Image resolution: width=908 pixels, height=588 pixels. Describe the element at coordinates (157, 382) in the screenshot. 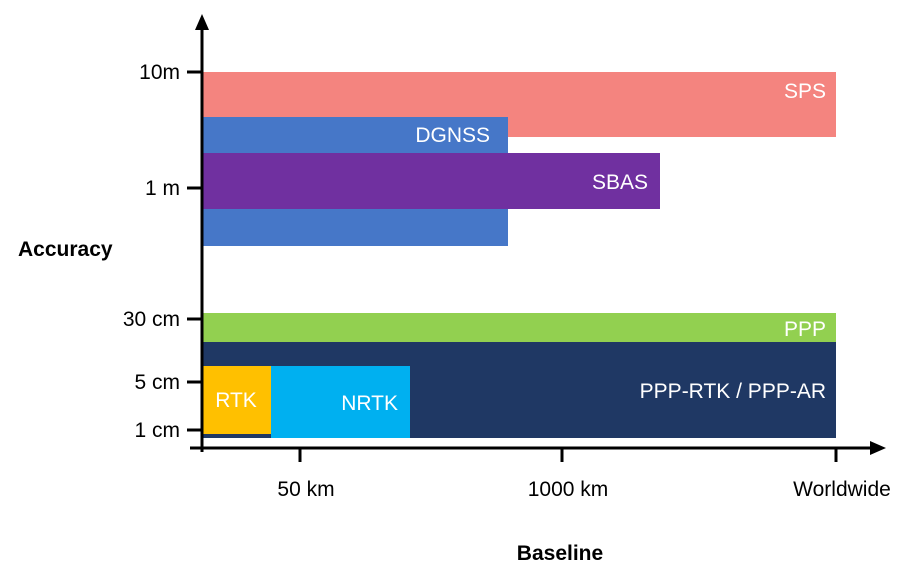

I see `y-tick-label: 5 cm` at that location.